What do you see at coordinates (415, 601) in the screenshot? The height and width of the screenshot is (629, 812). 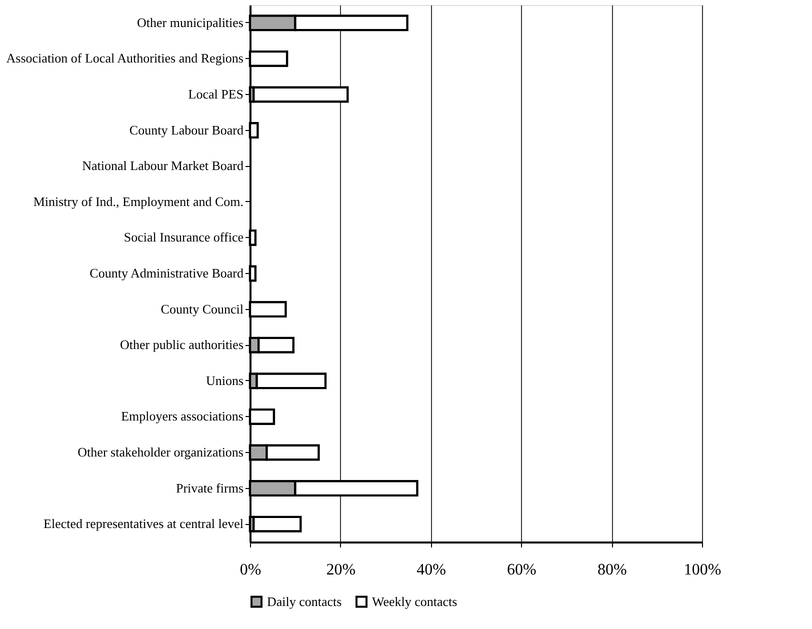 I see `legend-label: Weekly contacts` at bounding box center [415, 601].